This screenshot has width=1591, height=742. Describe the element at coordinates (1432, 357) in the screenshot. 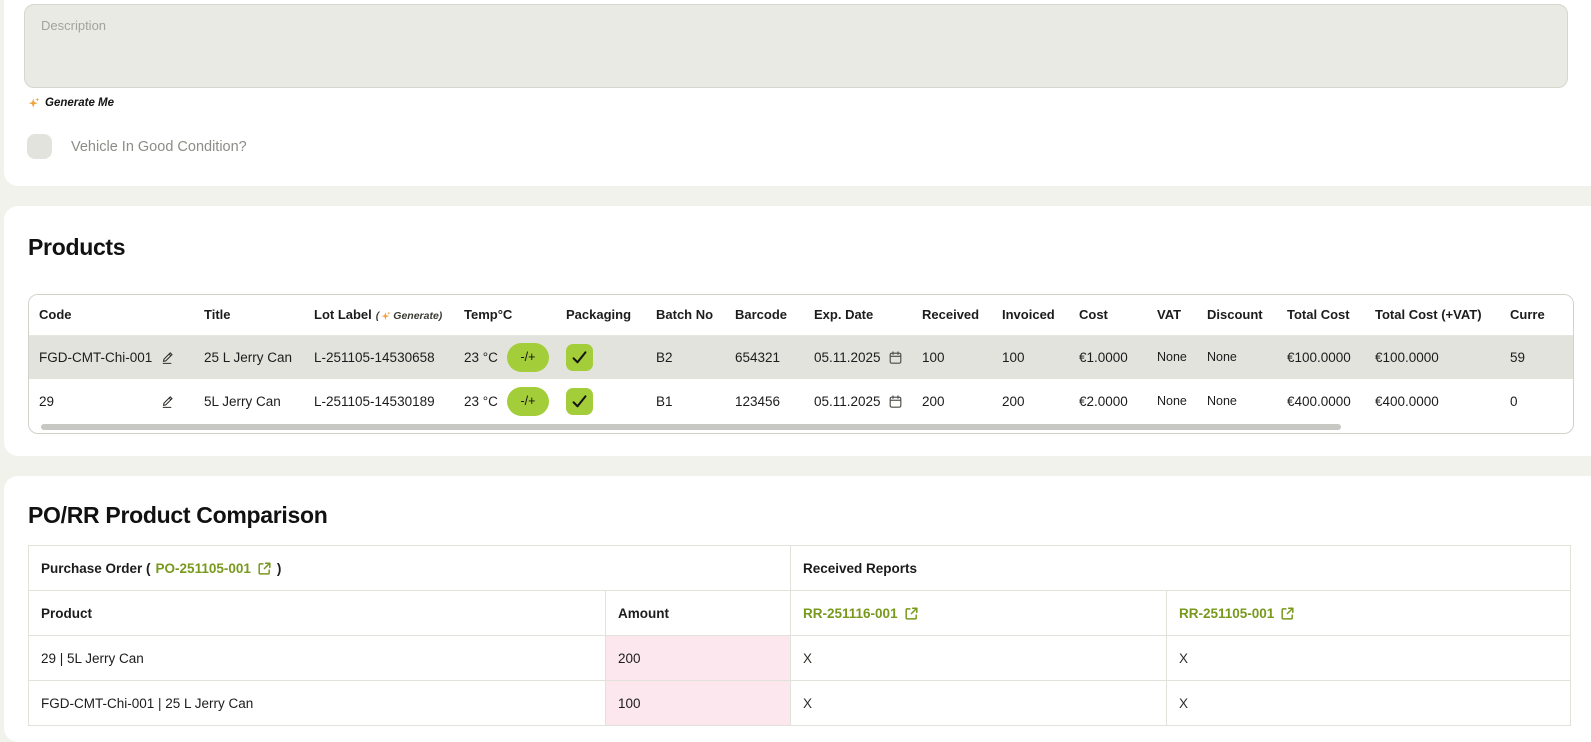

I see `product-total-cost-vat: €100.0000` at that location.